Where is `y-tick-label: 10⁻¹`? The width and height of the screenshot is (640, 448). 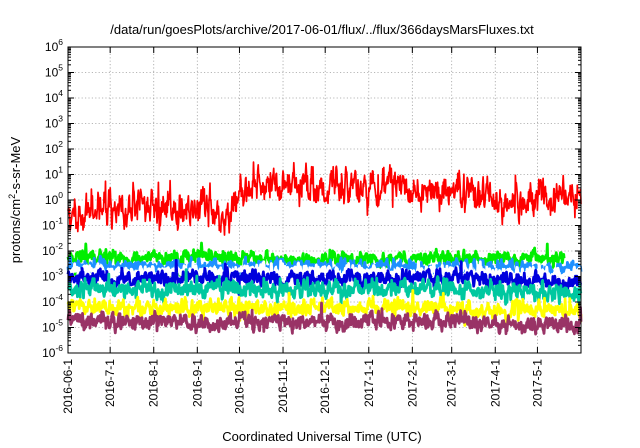 y-tick-label: 10⁻¹ is located at coordinates (52, 224).